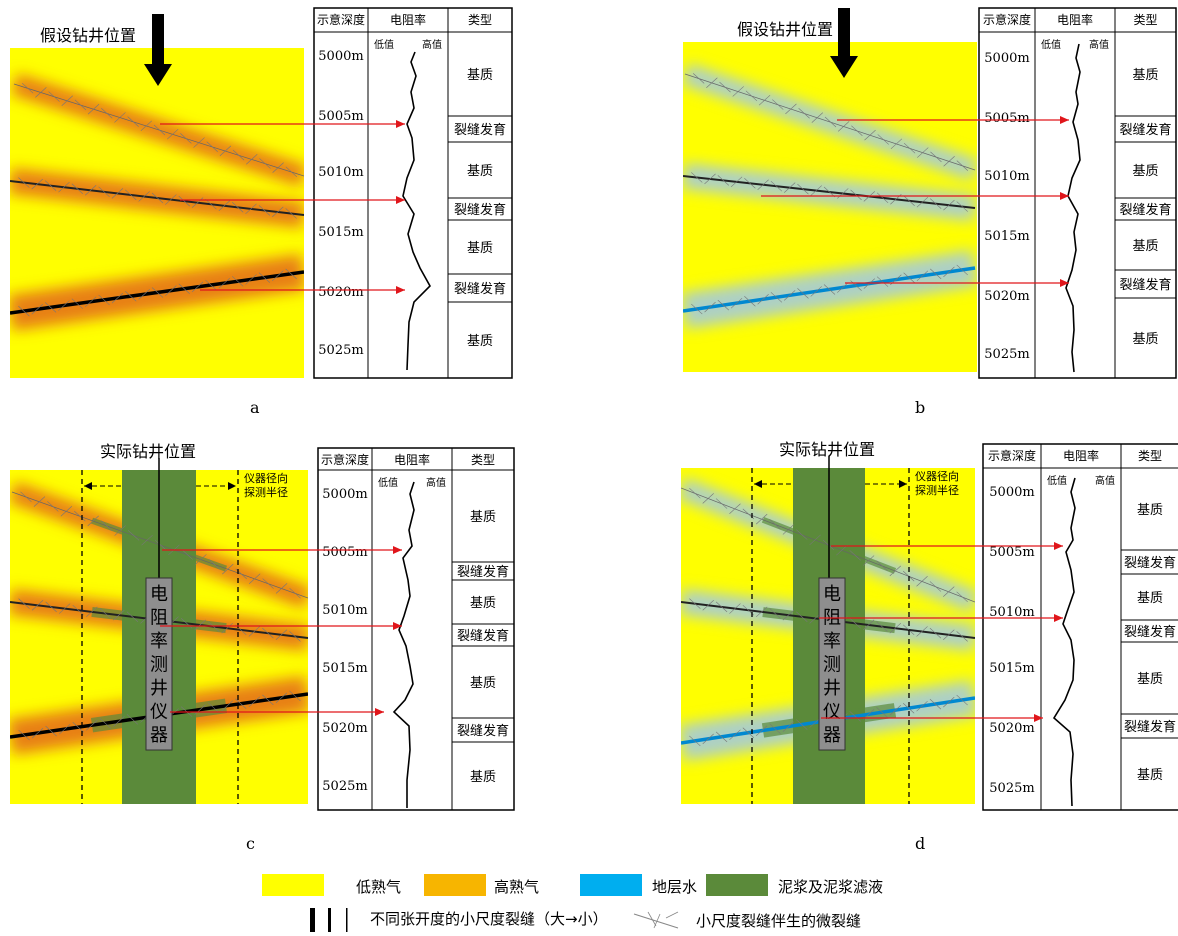 This screenshot has width=1178, height=936. I want to click on res-high-label: 高值, so click(436, 482).